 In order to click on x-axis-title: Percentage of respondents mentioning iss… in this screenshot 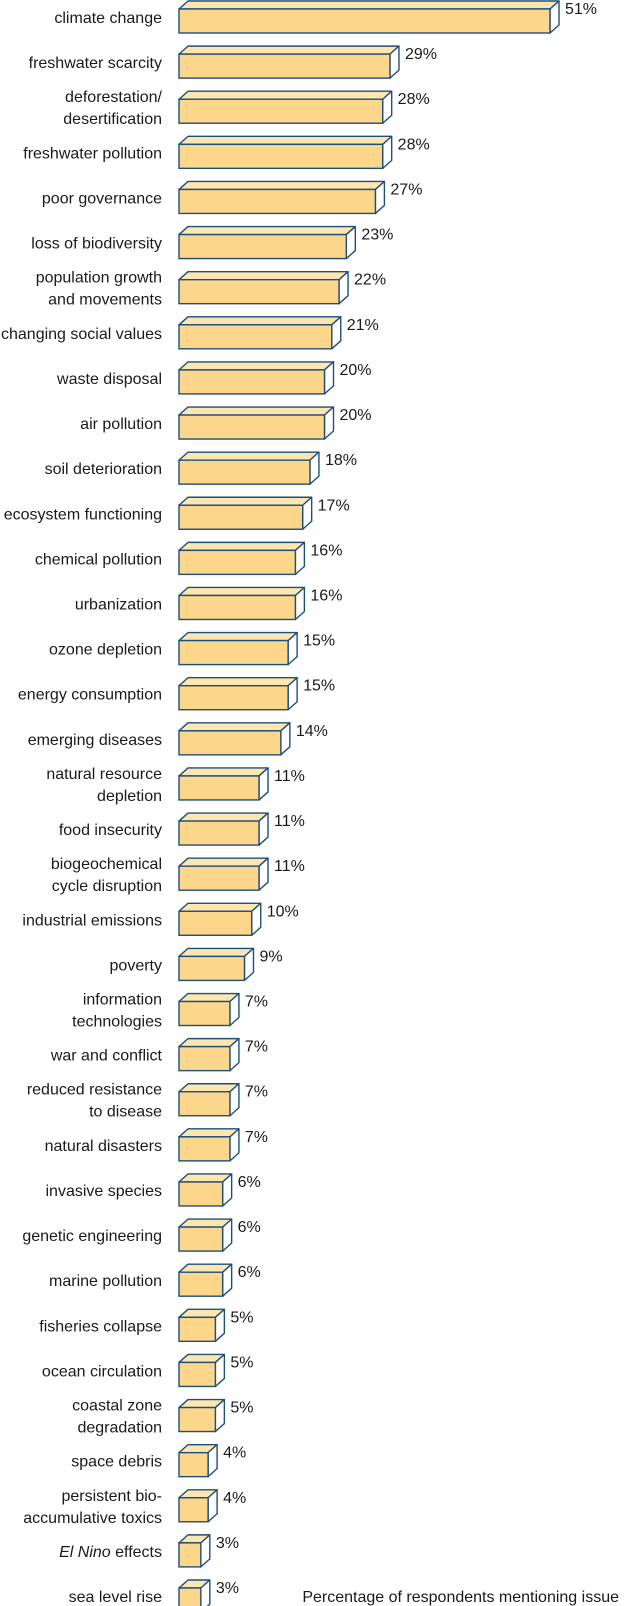, I will do `click(460, 1597)`.